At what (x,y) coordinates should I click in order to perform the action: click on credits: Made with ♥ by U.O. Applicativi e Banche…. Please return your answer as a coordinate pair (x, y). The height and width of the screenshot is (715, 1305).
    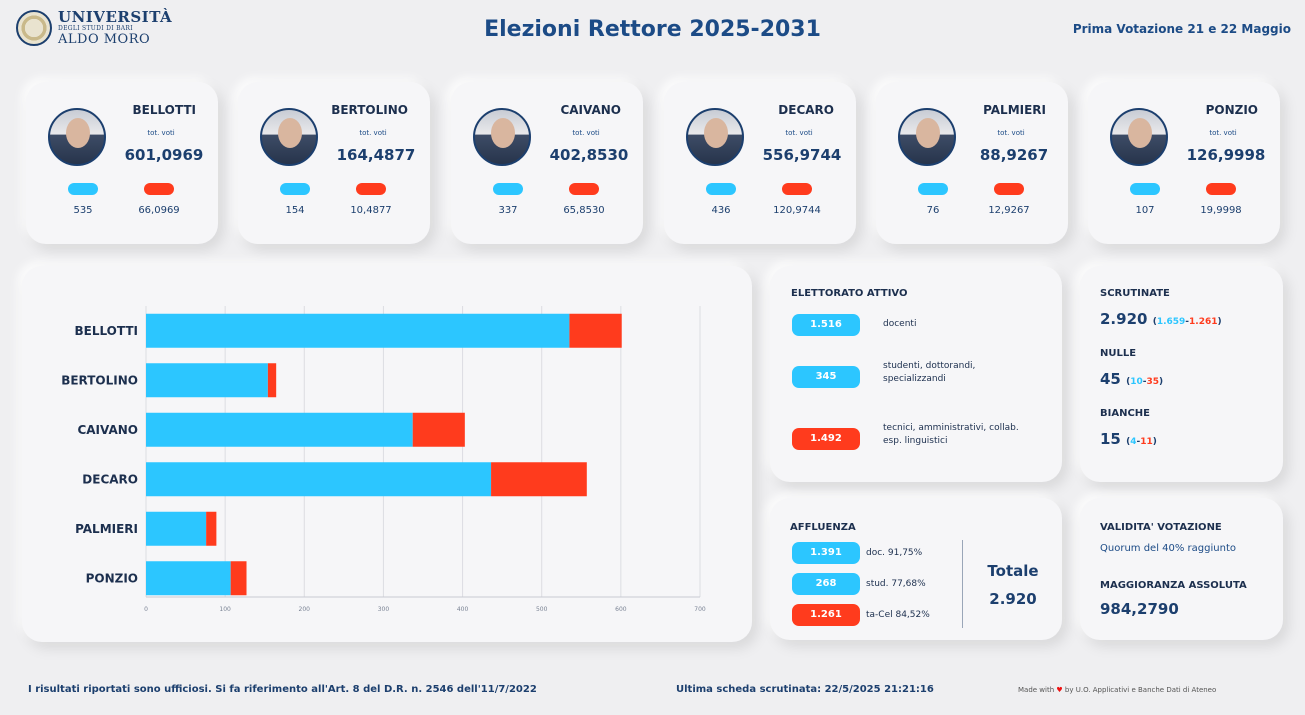
    Looking at the image, I should click on (1117, 690).